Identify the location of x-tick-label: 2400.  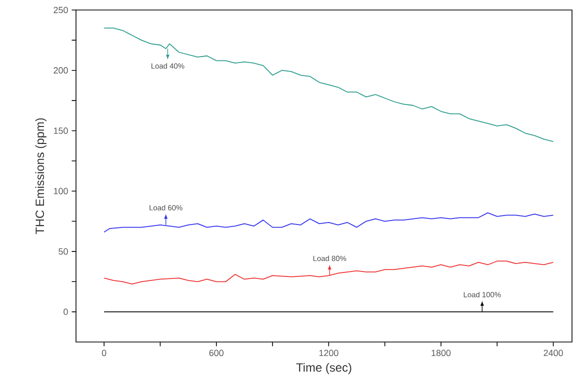
(553, 353).